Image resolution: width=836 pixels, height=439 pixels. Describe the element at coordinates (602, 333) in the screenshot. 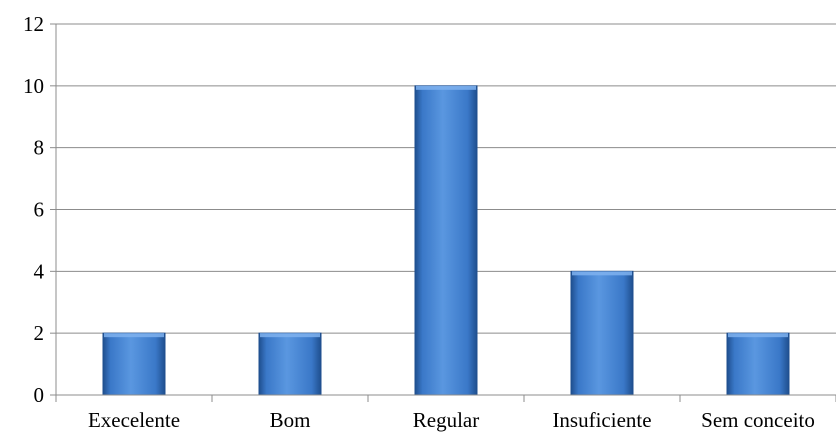

I see `bar-insuficiente` at that location.